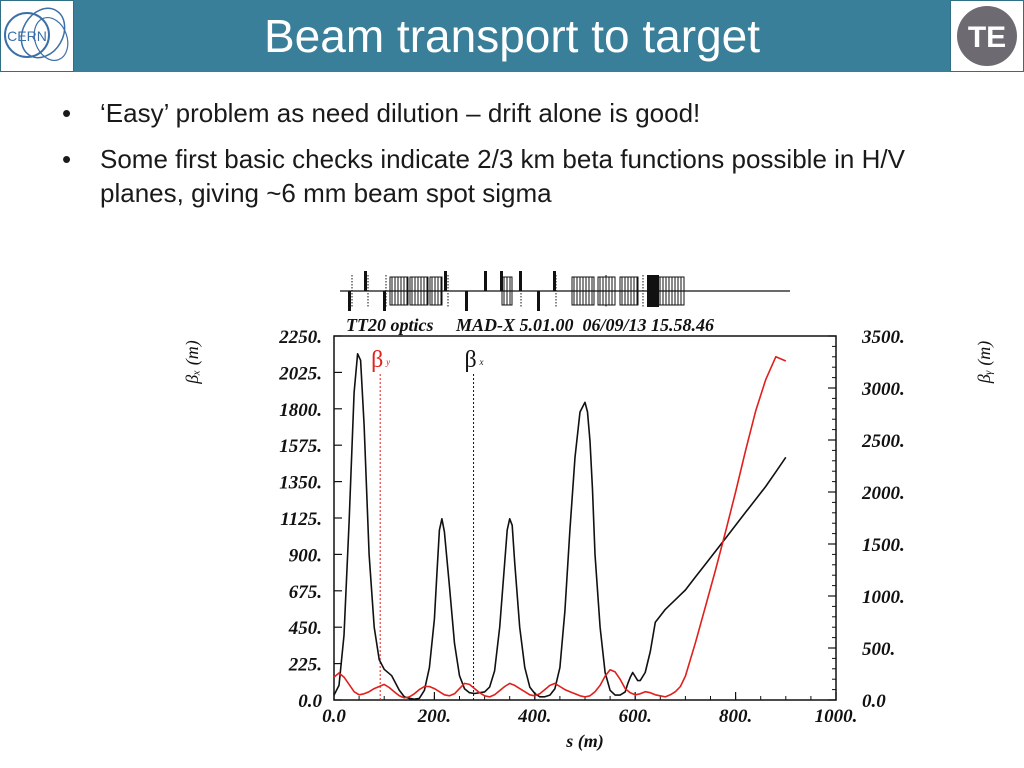 The height and width of the screenshot is (768, 1024). Describe the element at coordinates (883, 441) in the screenshot. I see `y-right-tick-label: 2500.` at that location.